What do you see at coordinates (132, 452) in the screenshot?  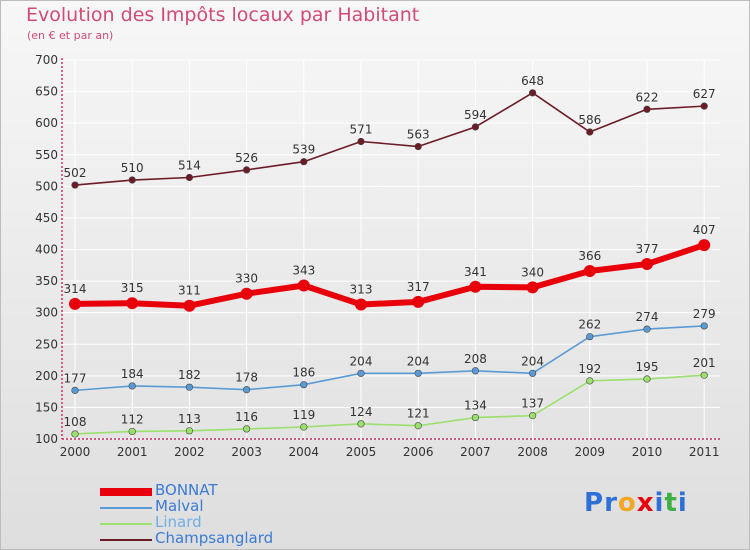 I see `x-tick-label: 2001` at bounding box center [132, 452].